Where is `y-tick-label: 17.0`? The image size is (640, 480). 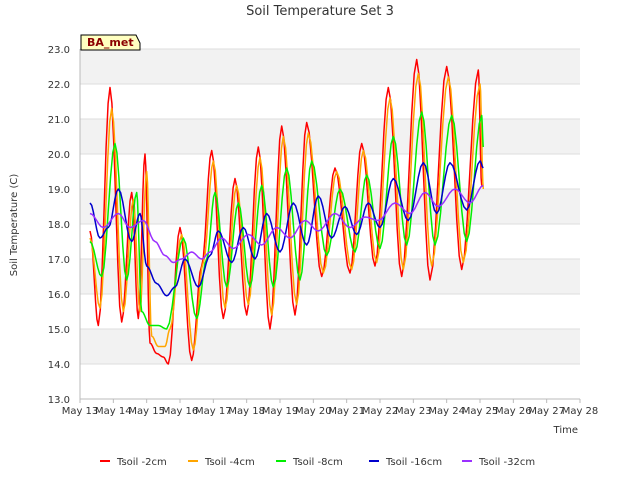 y-tick-label: 17.0 is located at coordinates (59, 260).